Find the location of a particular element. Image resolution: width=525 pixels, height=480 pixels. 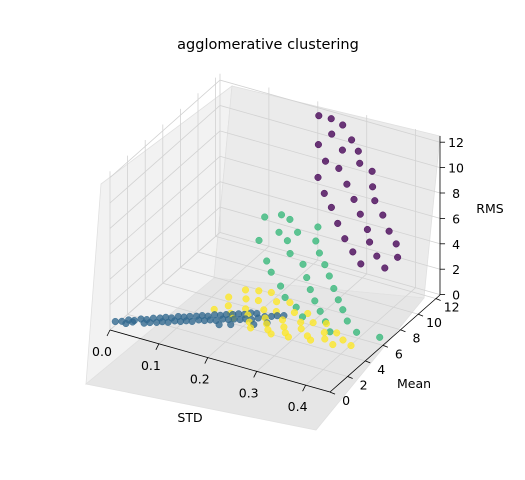

z-tick-label: 10 is located at coordinates (456, 168).